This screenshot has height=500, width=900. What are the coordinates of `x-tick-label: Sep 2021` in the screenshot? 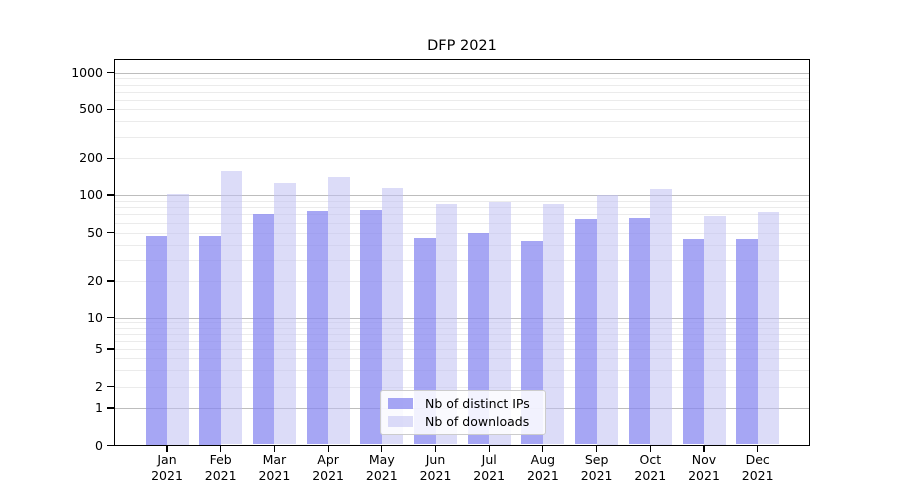 It's located at (597, 468).